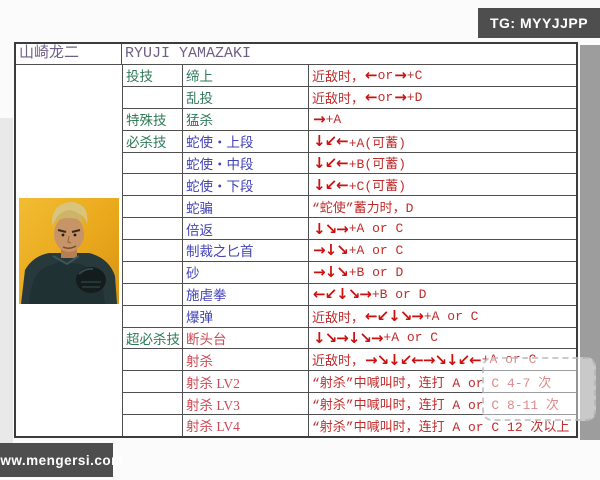 Image resolution: width=600 pixels, height=480 pixels. What do you see at coordinates (246, 97) in the screenshot?
I see `move-name-cell: 乱投` at bounding box center [246, 97].